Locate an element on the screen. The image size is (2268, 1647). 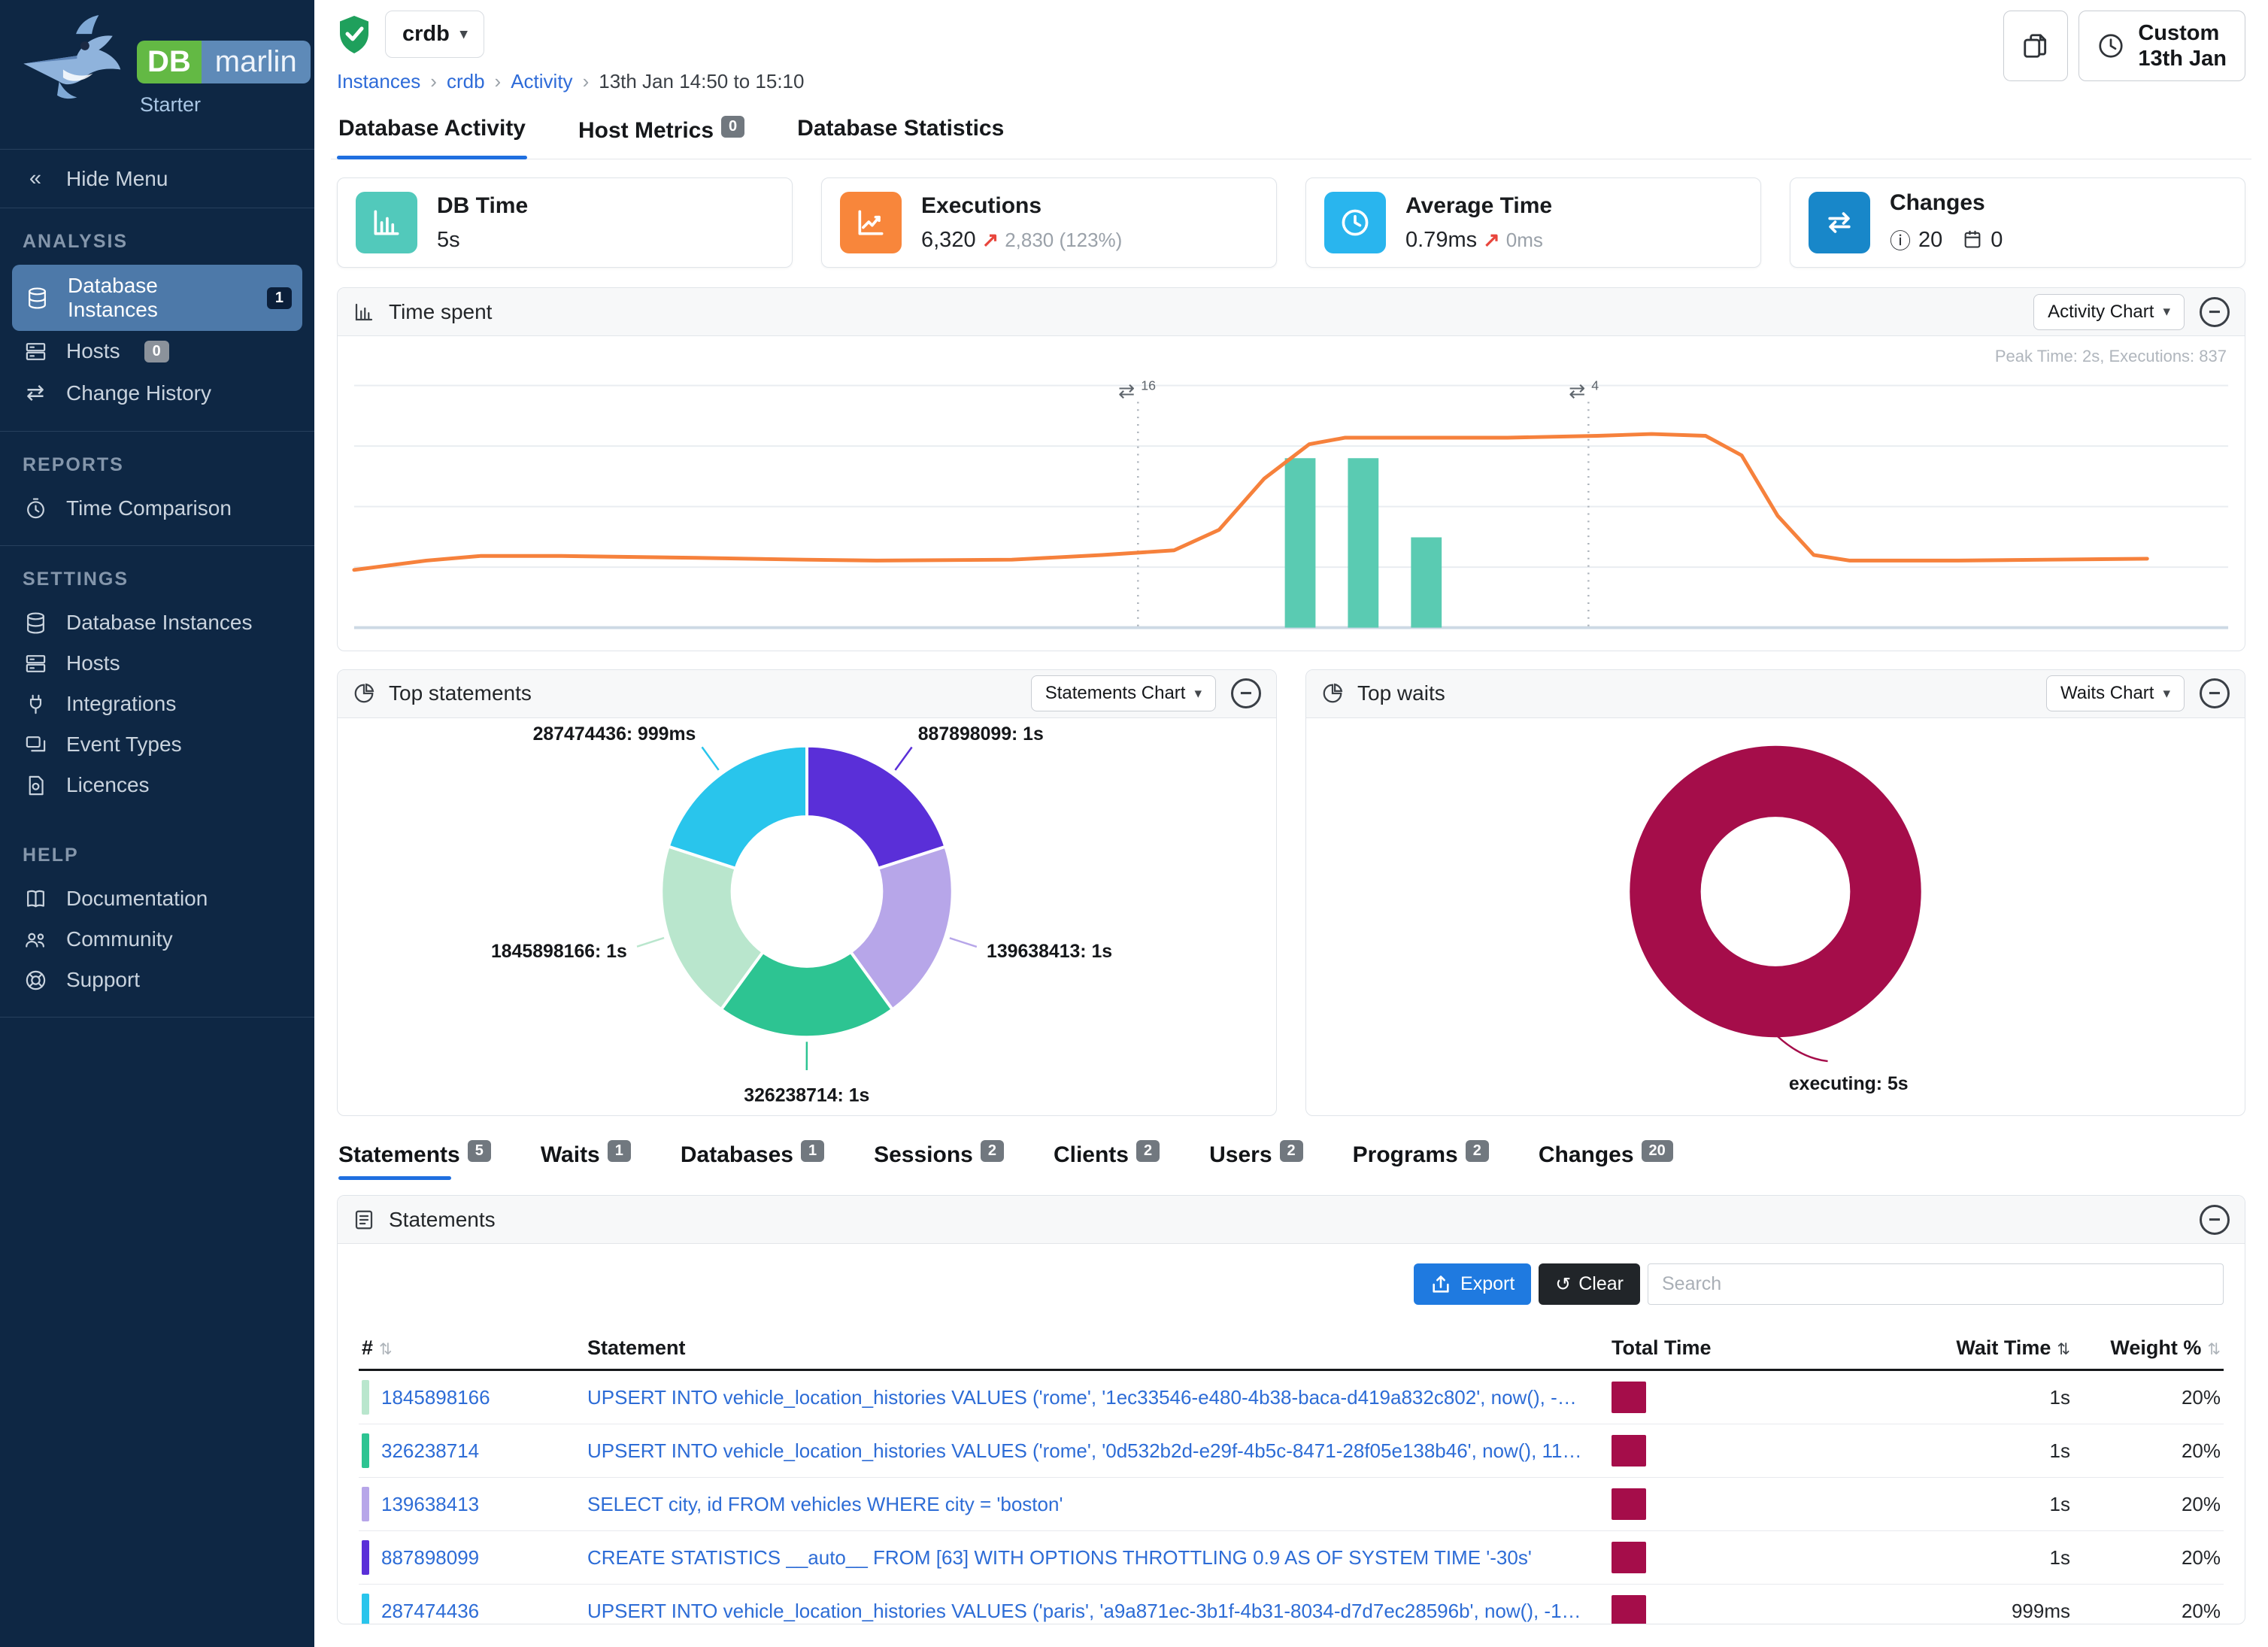
statement-id-link: 1845898166 is located at coordinates (474, 1397).